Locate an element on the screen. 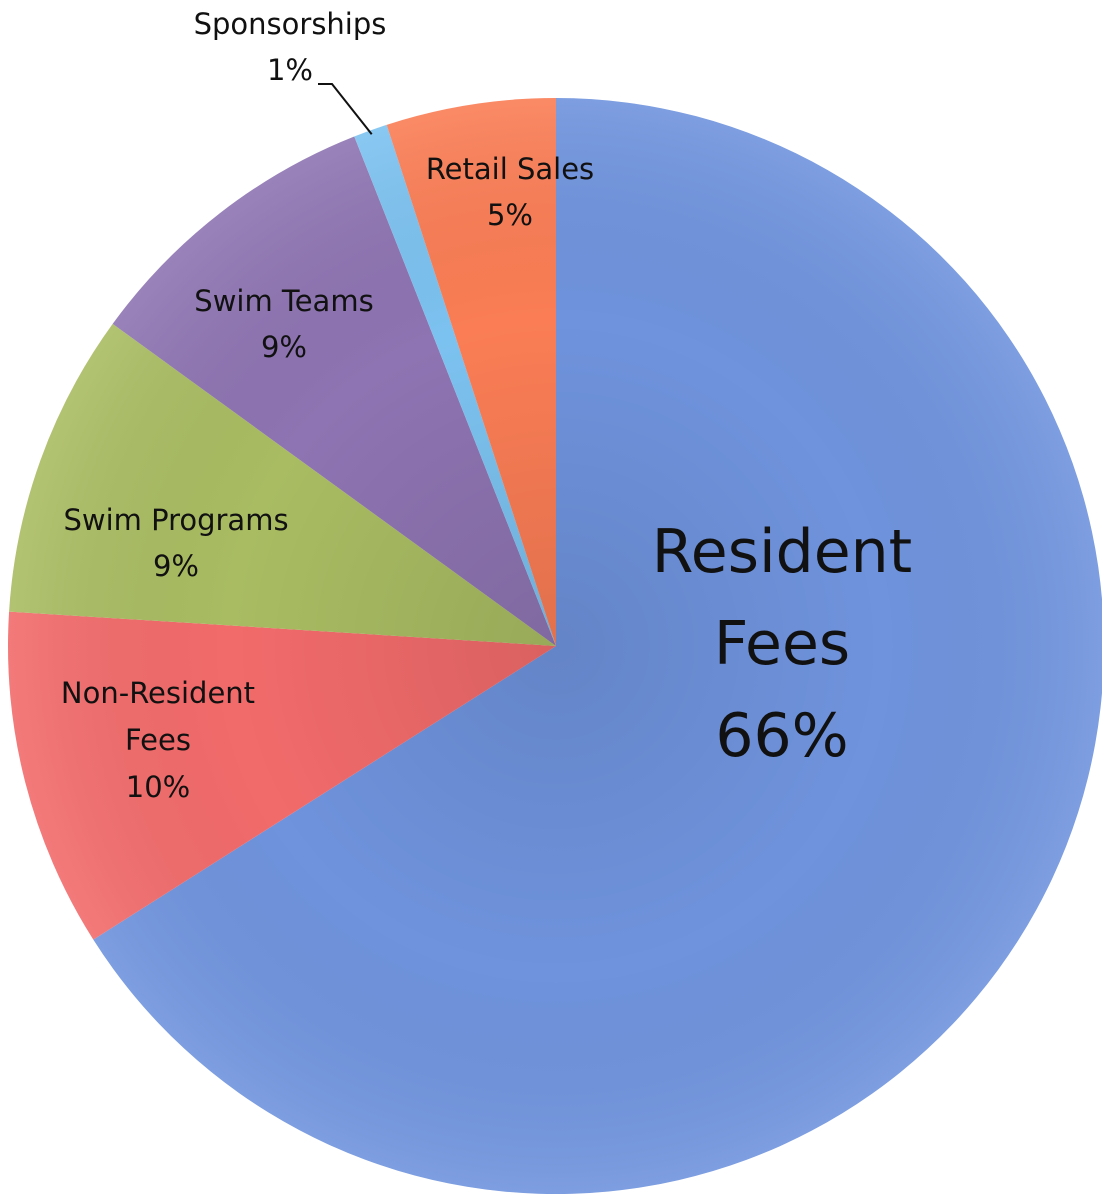 The image size is (1102, 1201). data-label-resident-fees: Resident Fees 66% is located at coordinates (782, 644).